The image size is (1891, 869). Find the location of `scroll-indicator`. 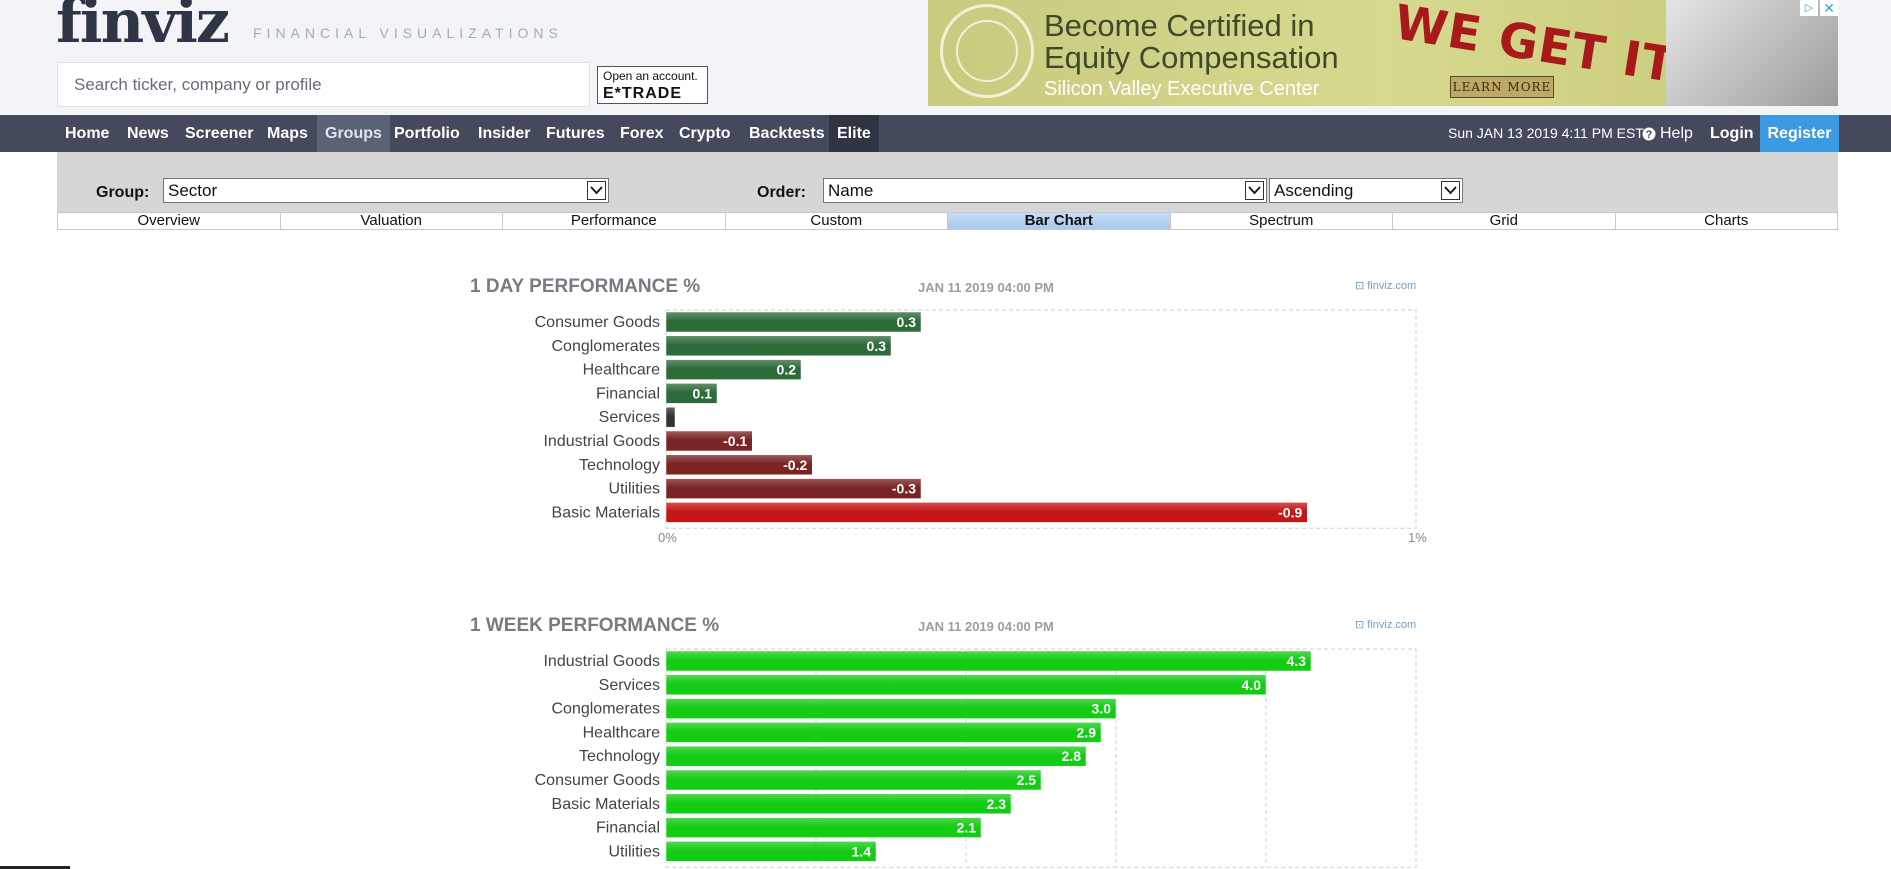

scroll-indicator is located at coordinates (35, 867).